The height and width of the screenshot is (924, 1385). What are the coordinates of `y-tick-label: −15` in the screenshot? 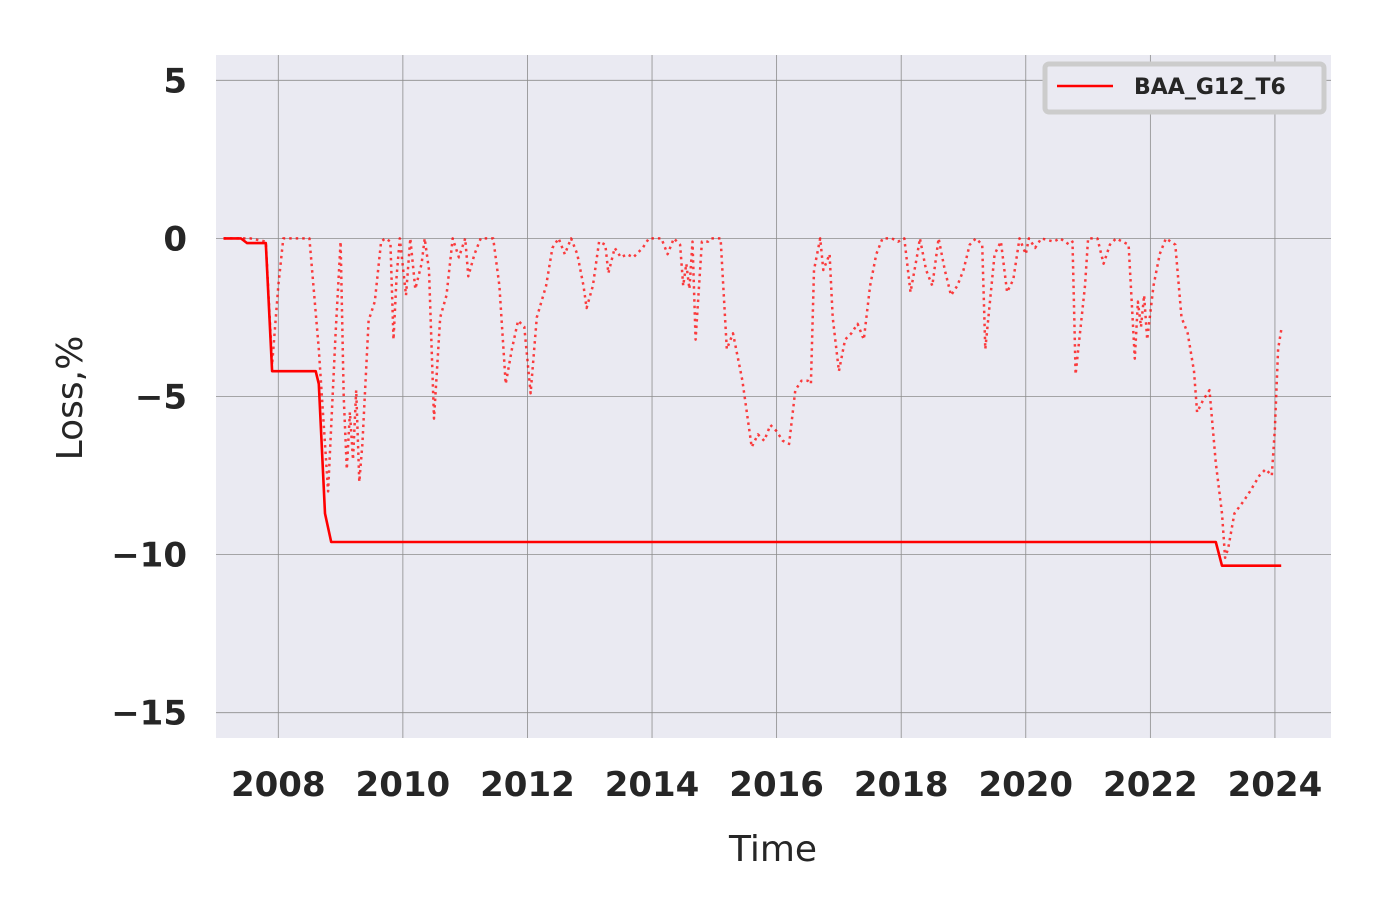 It's located at (149, 714).